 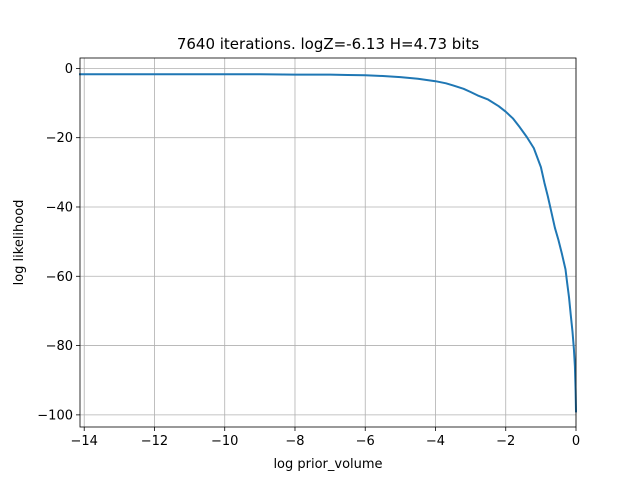 I want to click on x-axis-label: log prior_volume, so click(x=327, y=464).